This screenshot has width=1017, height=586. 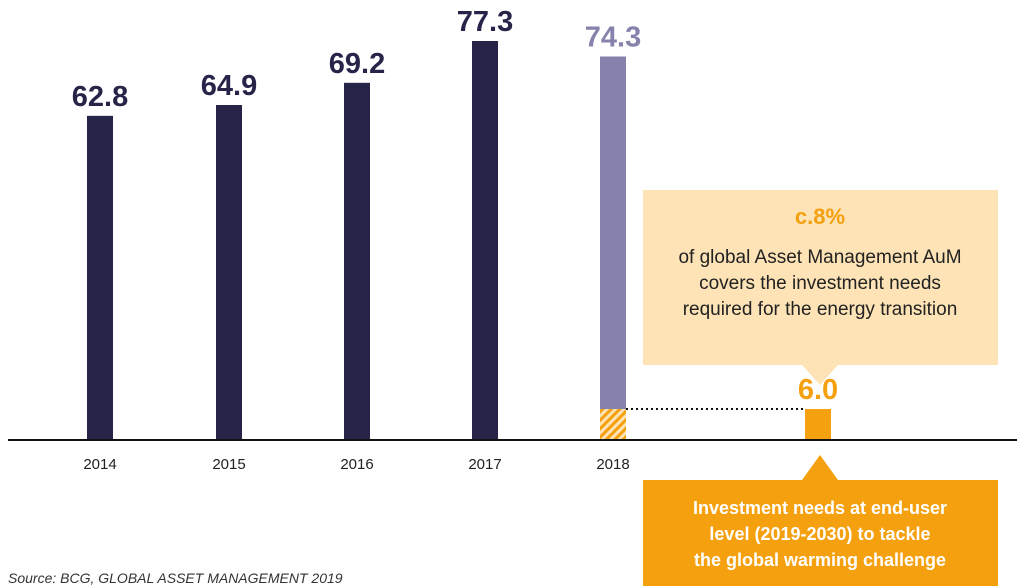 I want to click on value-label: 77.3, so click(x=485, y=22).